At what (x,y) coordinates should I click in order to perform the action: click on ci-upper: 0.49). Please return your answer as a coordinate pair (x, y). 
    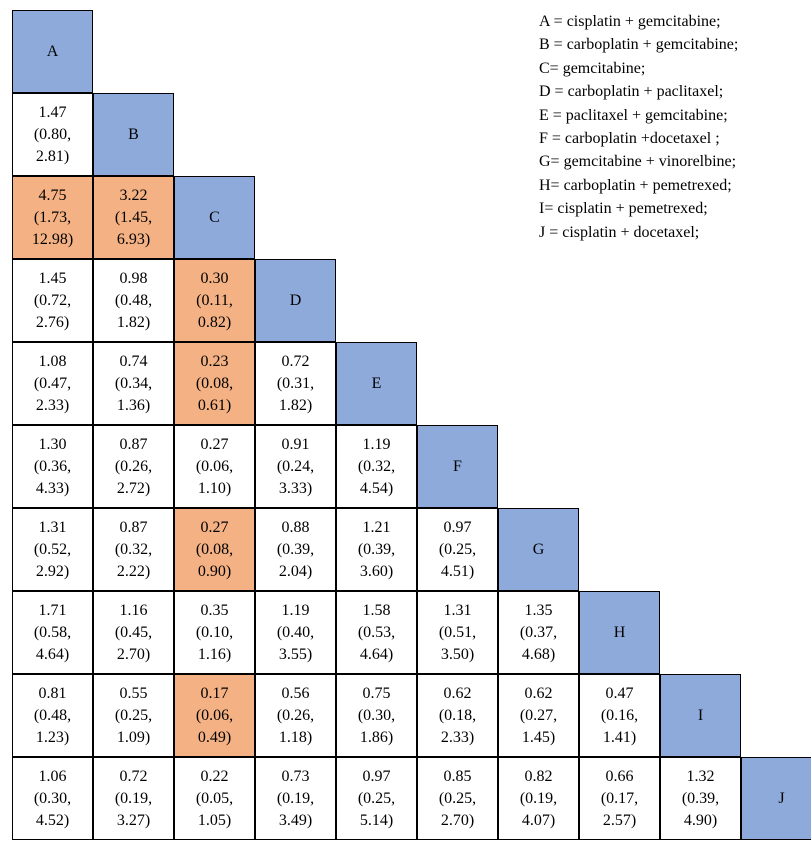
    Looking at the image, I should click on (214, 737).